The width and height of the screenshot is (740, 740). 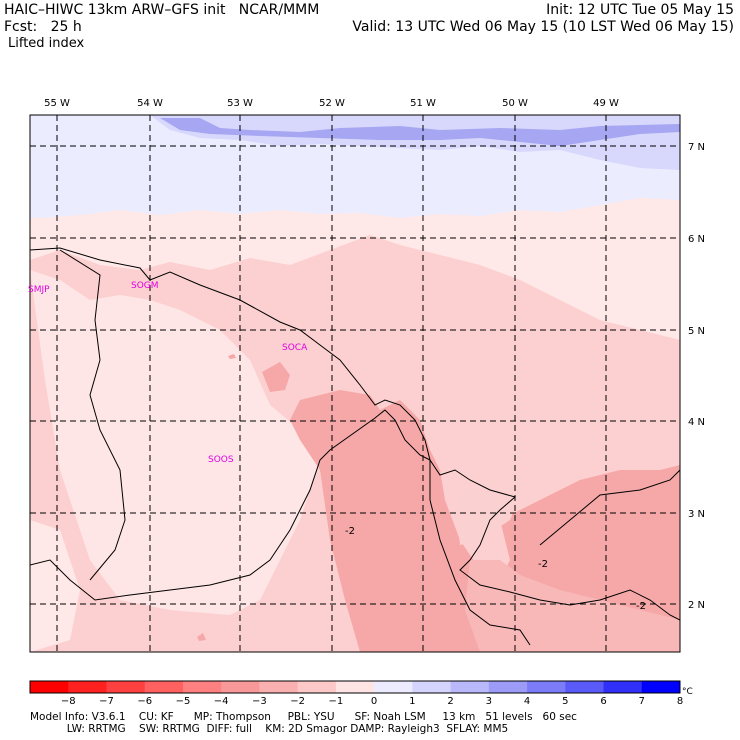 I want to click on station-label-soos: SOOS, so click(x=221, y=460).